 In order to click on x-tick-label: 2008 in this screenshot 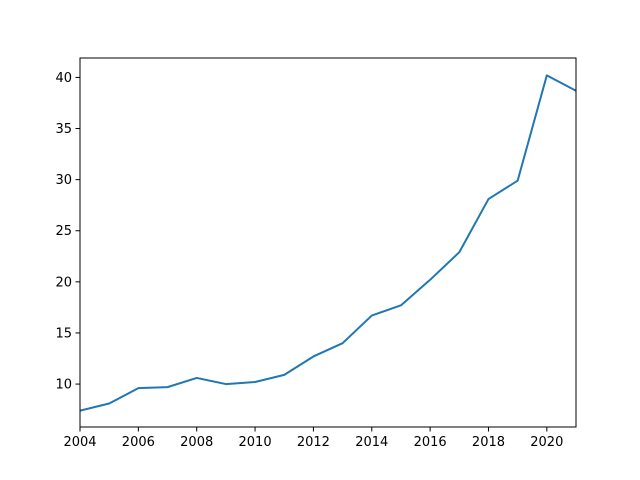, I will do `click(196, 442)`.